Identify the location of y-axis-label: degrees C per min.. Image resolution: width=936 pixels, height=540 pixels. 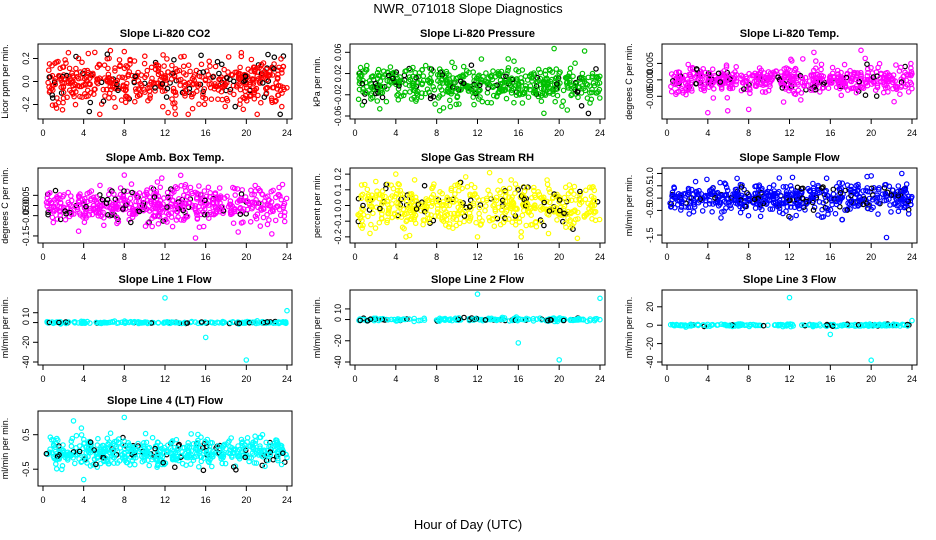
(629, 81).